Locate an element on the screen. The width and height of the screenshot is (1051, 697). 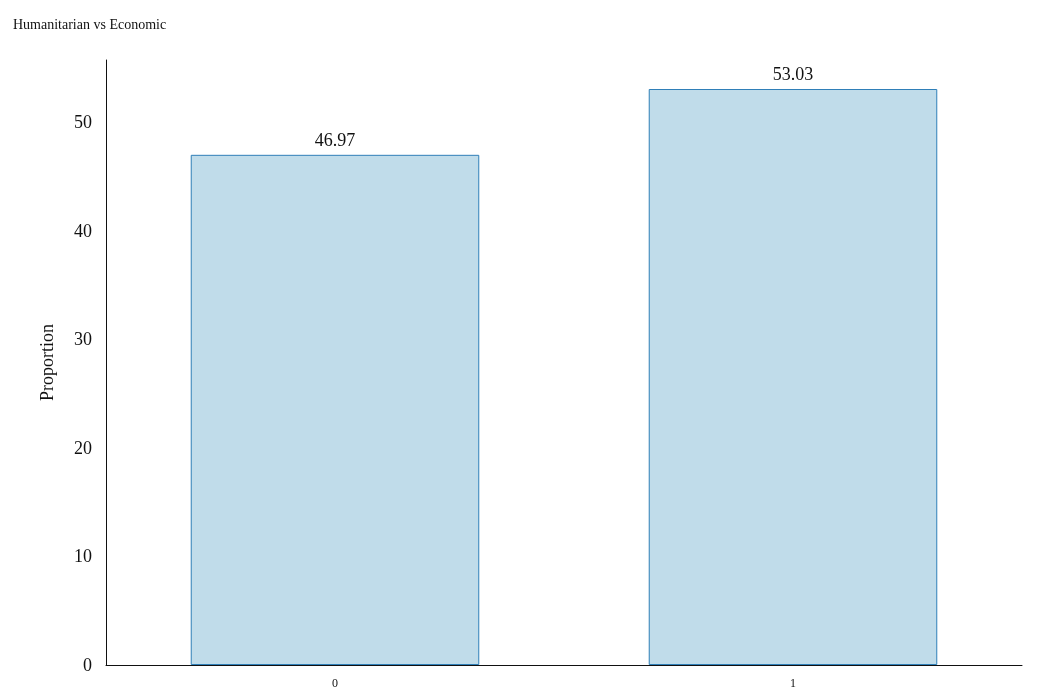
x-tick-label: 1 is located at coordinates (793, 683).